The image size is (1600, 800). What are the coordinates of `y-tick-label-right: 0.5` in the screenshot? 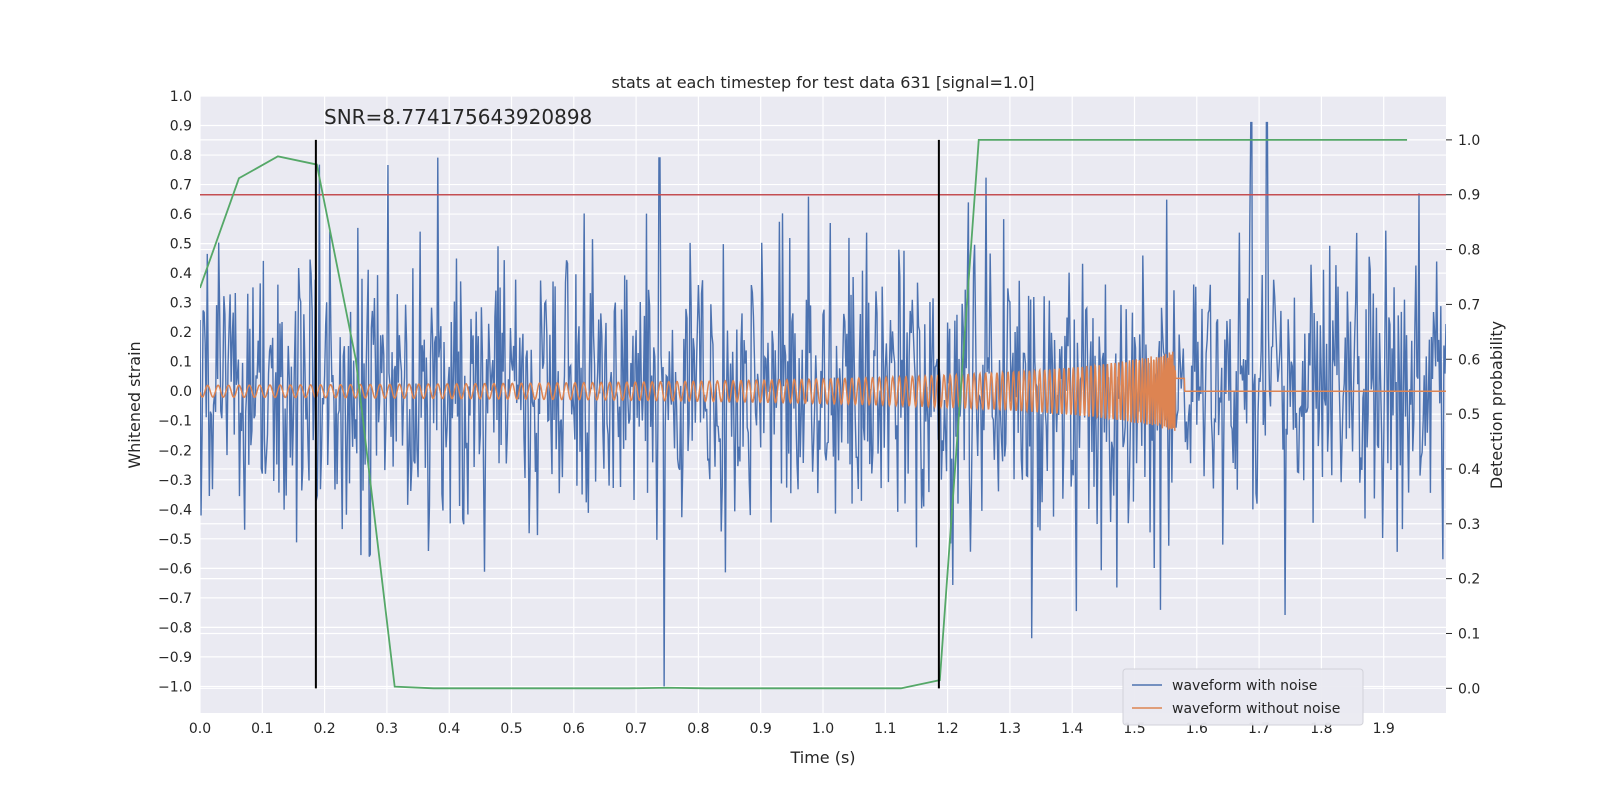 It's located at (1469, 415).